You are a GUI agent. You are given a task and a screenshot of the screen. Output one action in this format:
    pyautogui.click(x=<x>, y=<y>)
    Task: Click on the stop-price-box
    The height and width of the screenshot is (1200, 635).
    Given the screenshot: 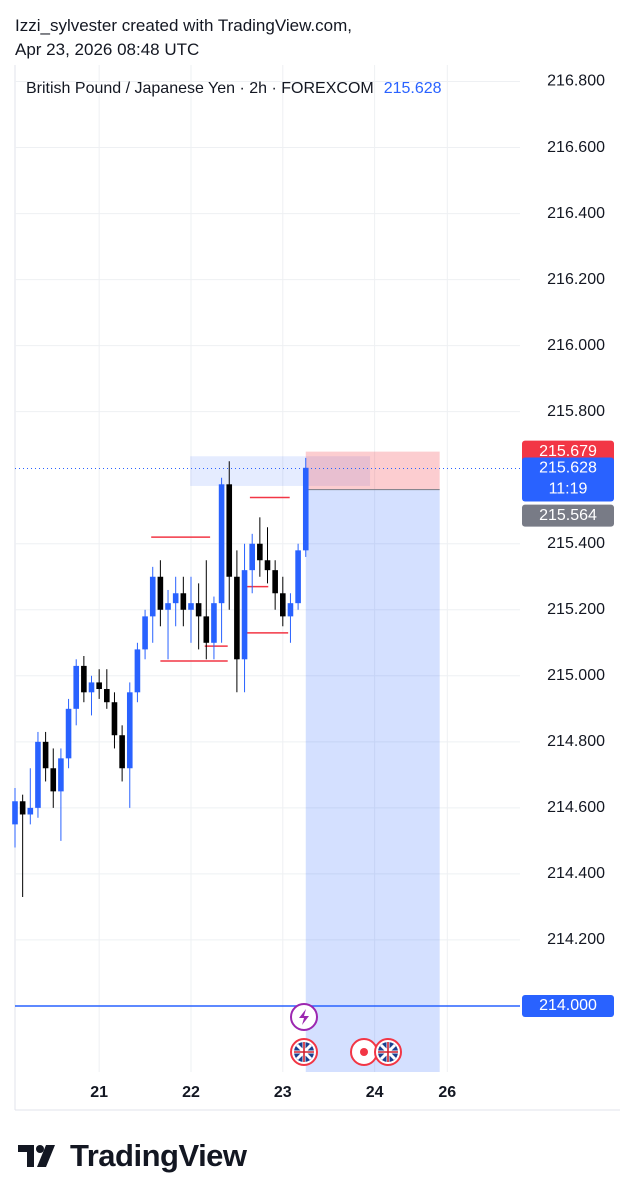 What is the action you would take?
    pyautogui.click(x=568, y=451)
    